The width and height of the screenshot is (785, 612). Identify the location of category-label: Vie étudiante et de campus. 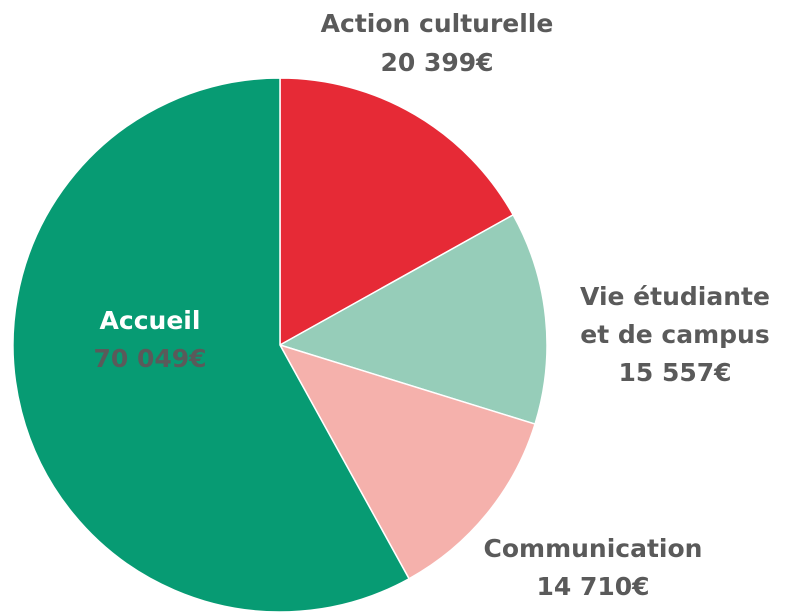
(675, 315).